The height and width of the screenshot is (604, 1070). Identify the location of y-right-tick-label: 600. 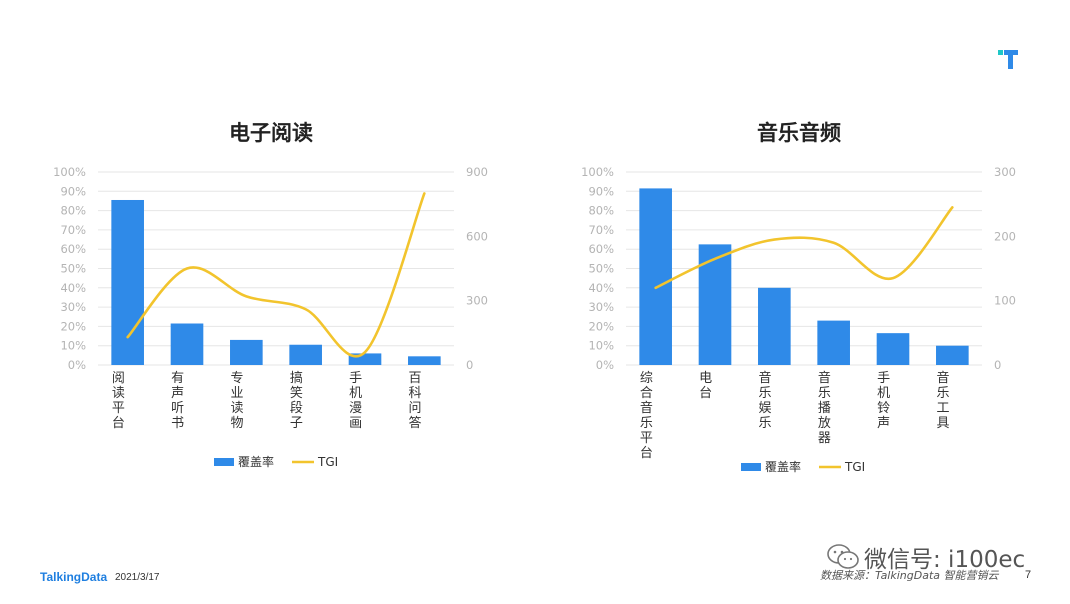
(477, 236).